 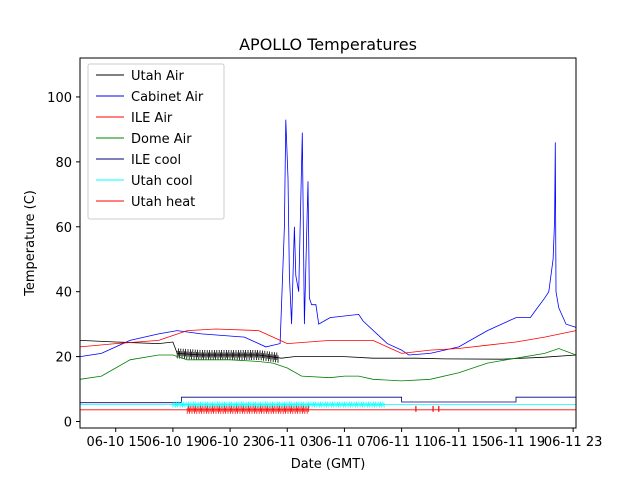 I want to click on y-tick-label: 20, so click(x=63, y=358).